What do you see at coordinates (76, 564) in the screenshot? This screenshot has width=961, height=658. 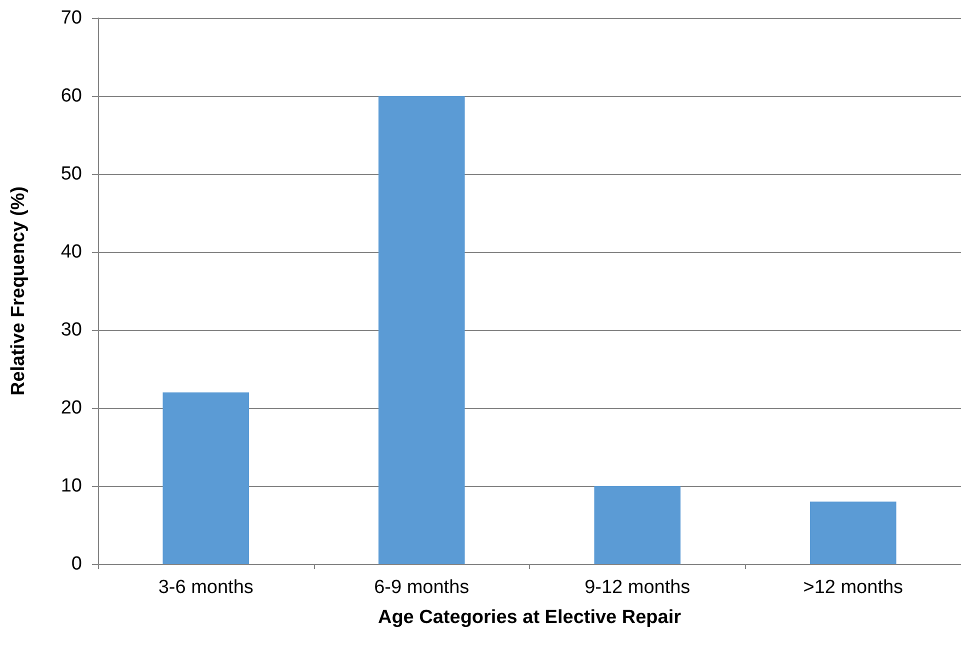 I see `y-tick-label: 0` at bounding box center [76, 564].